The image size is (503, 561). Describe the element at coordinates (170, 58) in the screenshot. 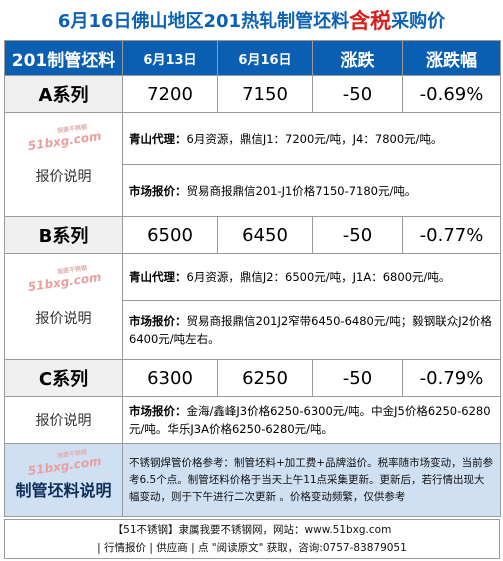

I see `header-date1: 6月13日` at that location.